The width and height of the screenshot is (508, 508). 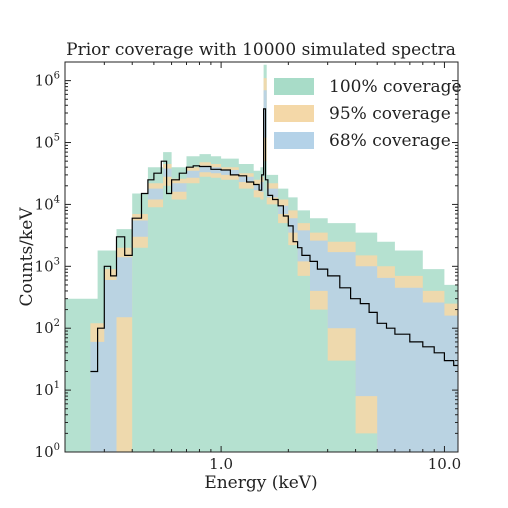 What do you see at coordinates (390, 141) in the screenshot?
I see `legend-label: 68% coverage` at bounding box center [390, 141].